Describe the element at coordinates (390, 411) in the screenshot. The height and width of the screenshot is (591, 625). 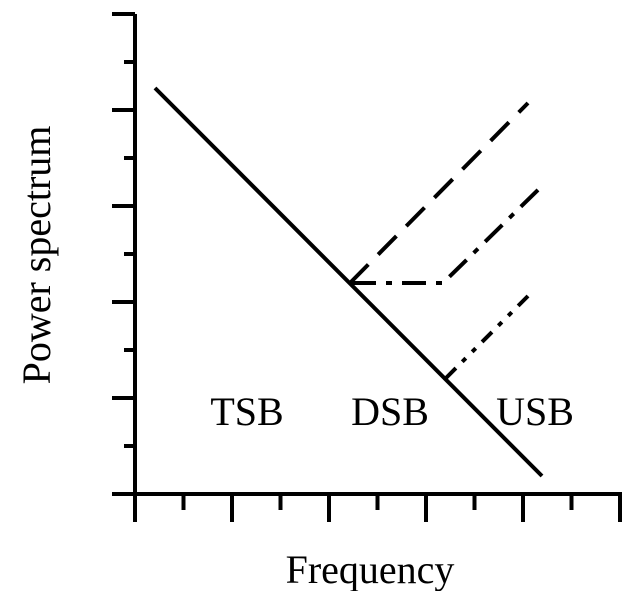
I see `region-label: DSB` at that location.